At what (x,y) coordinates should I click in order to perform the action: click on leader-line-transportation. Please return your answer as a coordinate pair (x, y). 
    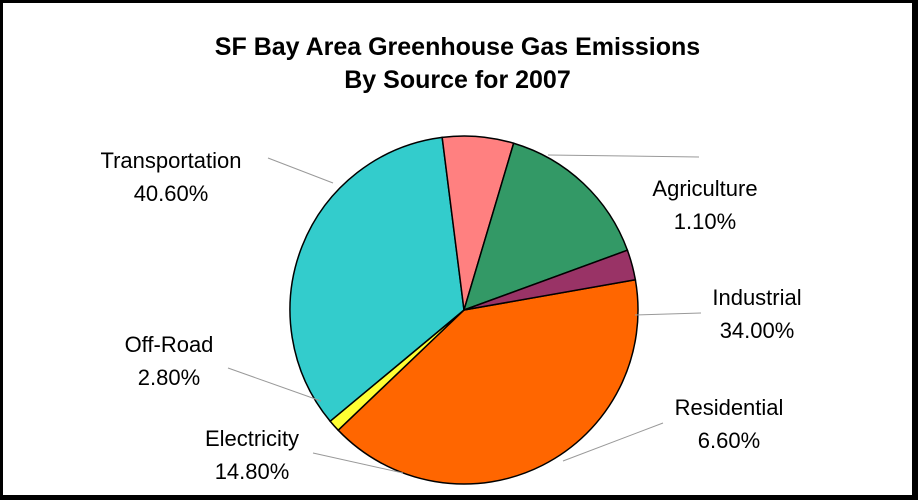
    Looking at the image, I should click on (300, 170).